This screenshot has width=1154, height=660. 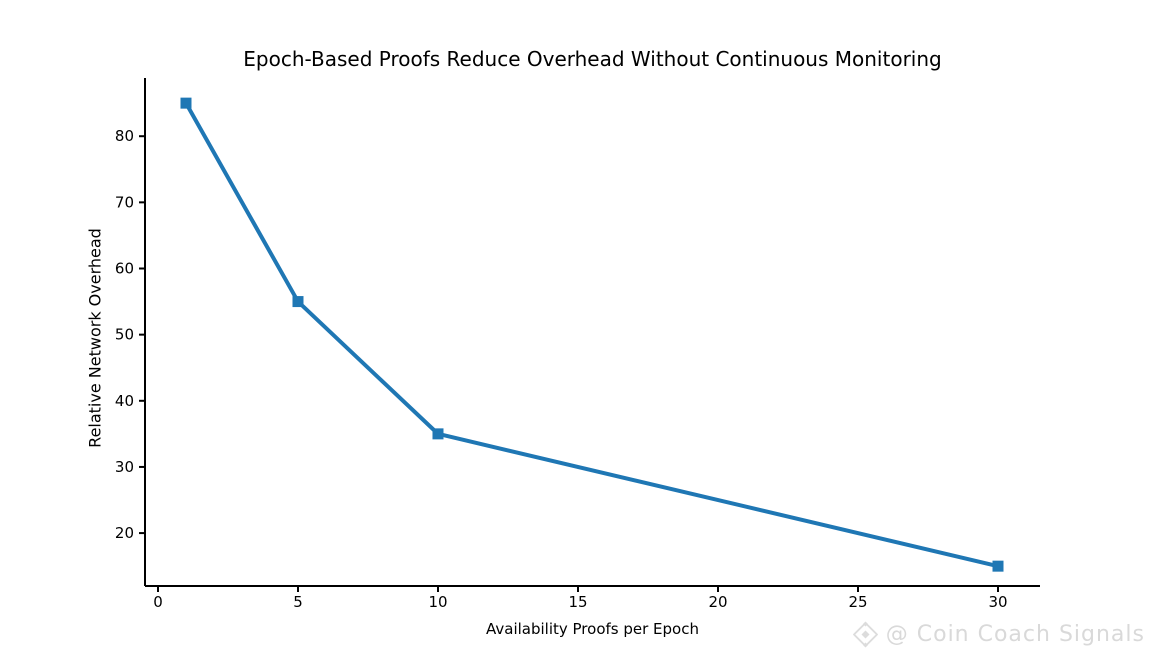 What do you see at coordinates (124, 335) in the screenshot?
I see `y-tick-label: 50` at bounding box center [124, 335].